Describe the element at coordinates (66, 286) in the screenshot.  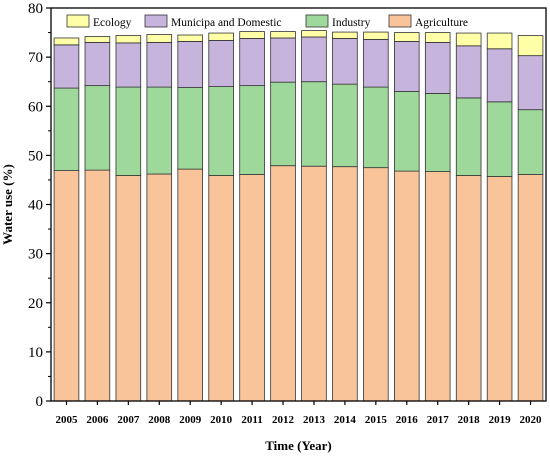
I see `bar-segment-agriculture-2005` at that location.